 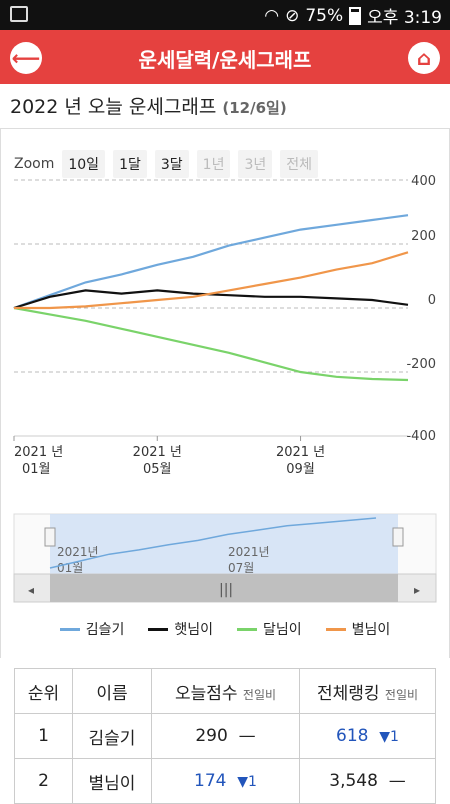 What do you see at coordinates (355, 15) in the screenshot?
I see `battery-icon` at bounding box center [355, 15].